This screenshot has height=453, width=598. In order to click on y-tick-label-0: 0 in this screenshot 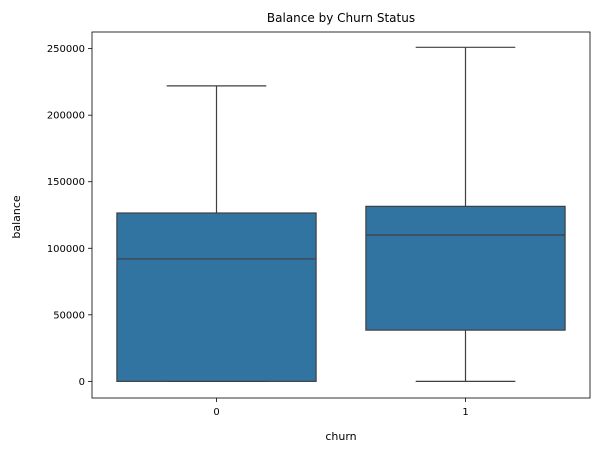, I will do `click(82, 382)`.